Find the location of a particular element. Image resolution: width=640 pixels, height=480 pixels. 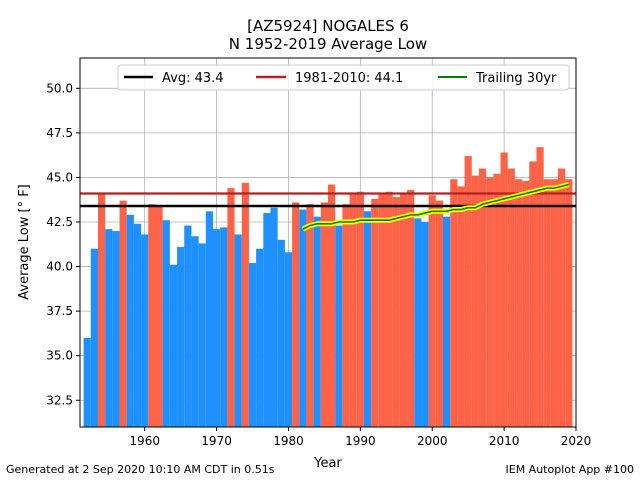

bar-2005 is located at coordinates (468, 292).